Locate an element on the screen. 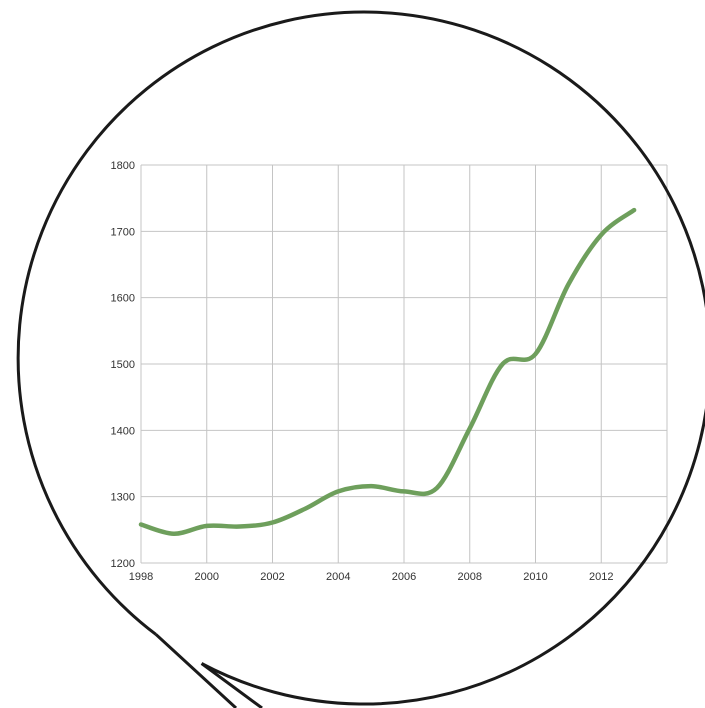  y-tick-label: 1200 is located at coordinates (123, 564).